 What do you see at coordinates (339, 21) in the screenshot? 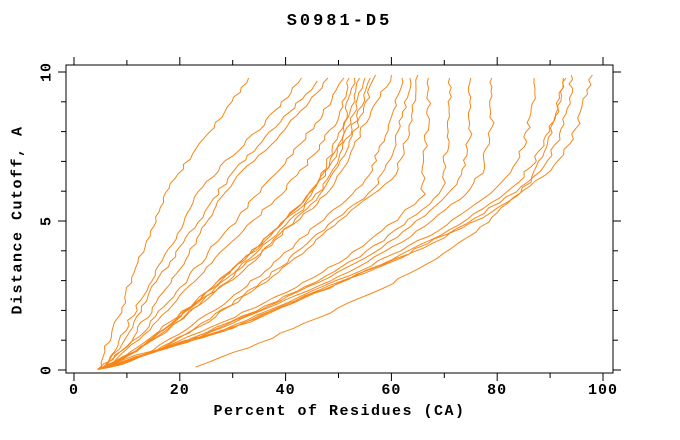
I see `chart-title: S0981-D5` at bounding box center [339, 21].